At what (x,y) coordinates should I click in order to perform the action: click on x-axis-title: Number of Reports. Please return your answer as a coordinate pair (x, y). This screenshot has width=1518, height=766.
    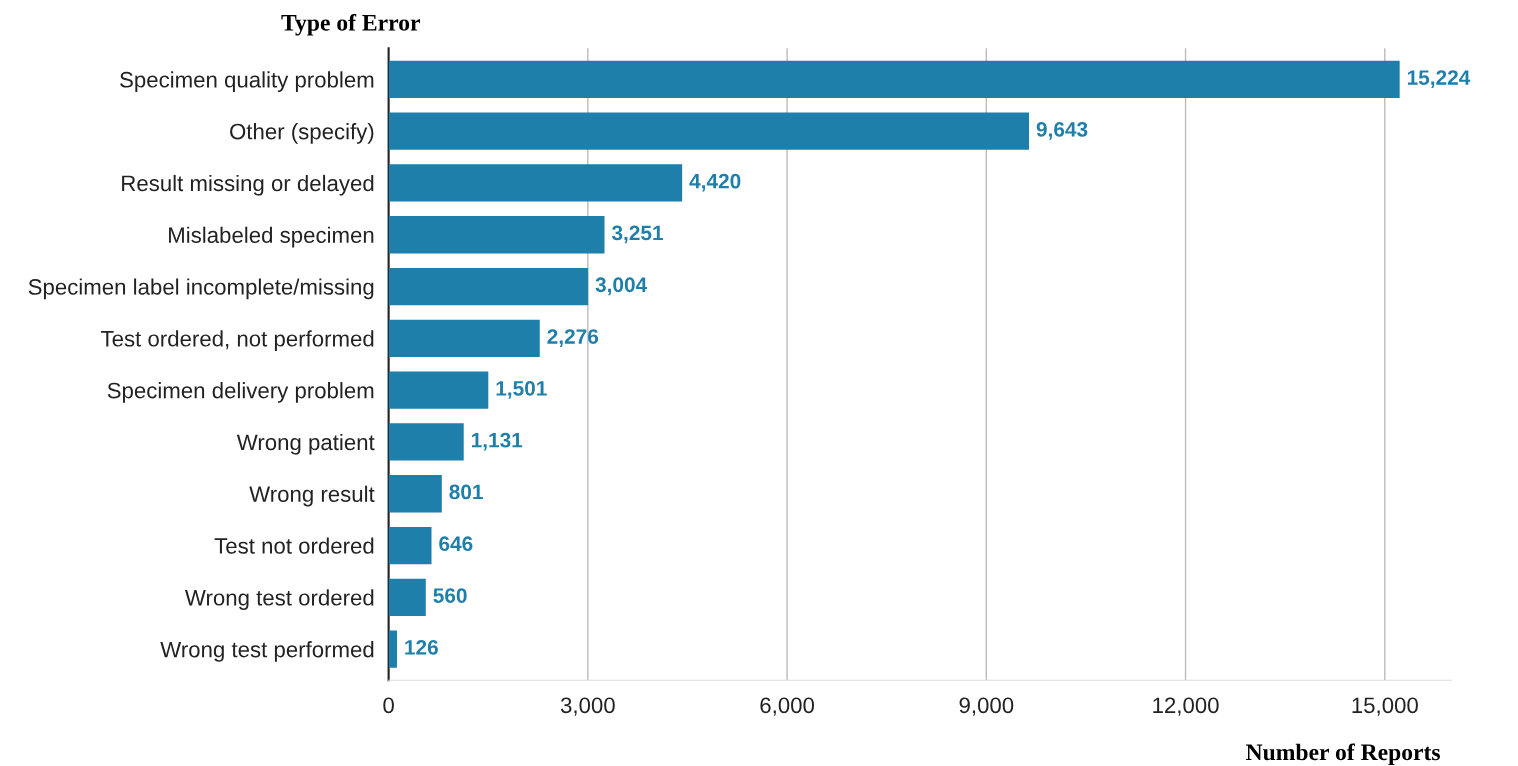
    Looking at the image, I should click on (1343, 754).